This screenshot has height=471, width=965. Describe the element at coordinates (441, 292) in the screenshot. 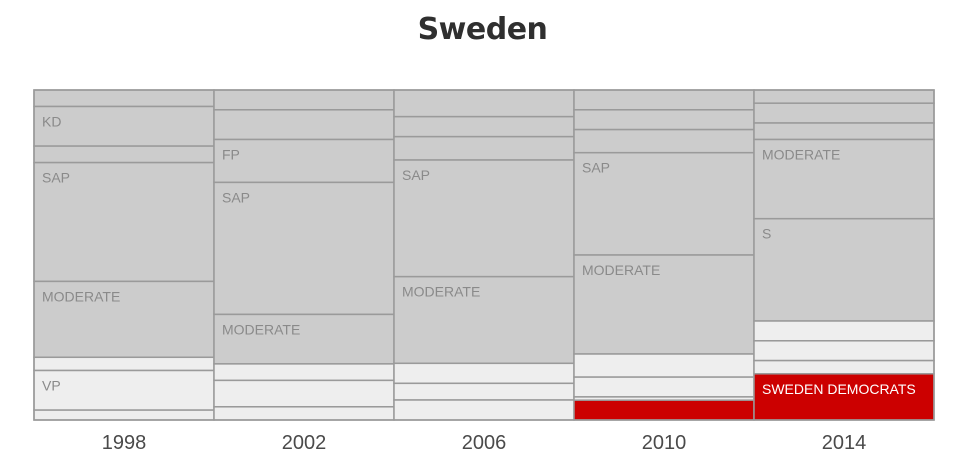

I see `segment-label-2006-5: MODERATE` at that location.